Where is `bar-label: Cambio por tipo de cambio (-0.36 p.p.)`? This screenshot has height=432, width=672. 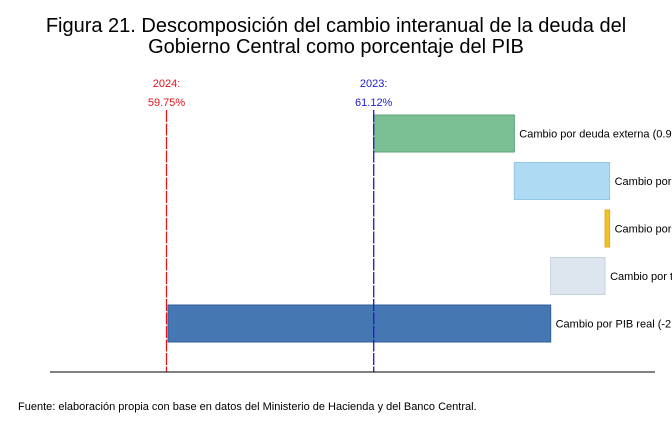
bar-label: Cambio por tipo de cambio (-0.36 p.p.) is located at coordinates (641, 277).